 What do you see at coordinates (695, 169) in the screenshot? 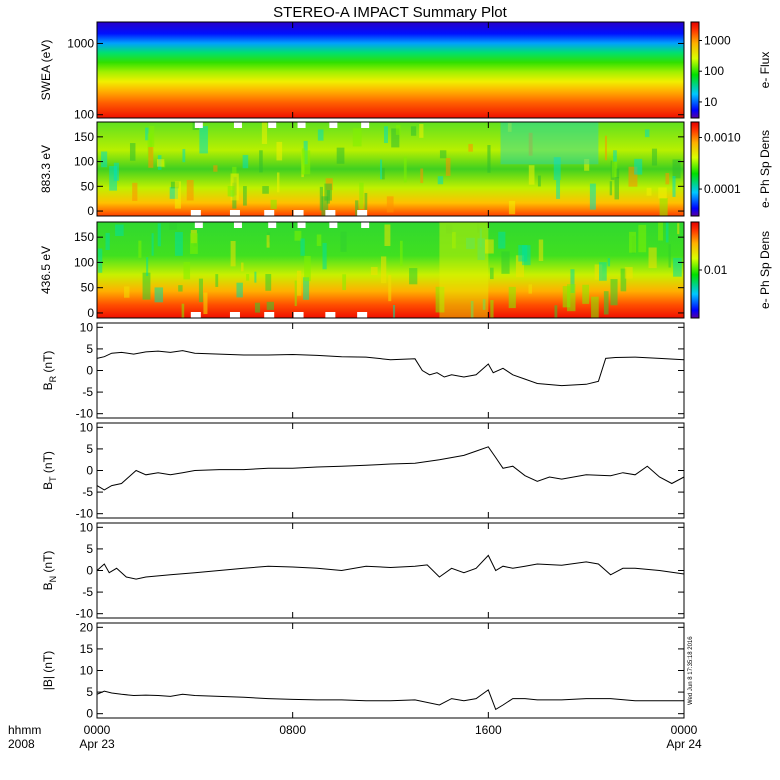
I see `colorbar` at bounding box center [695, 169].